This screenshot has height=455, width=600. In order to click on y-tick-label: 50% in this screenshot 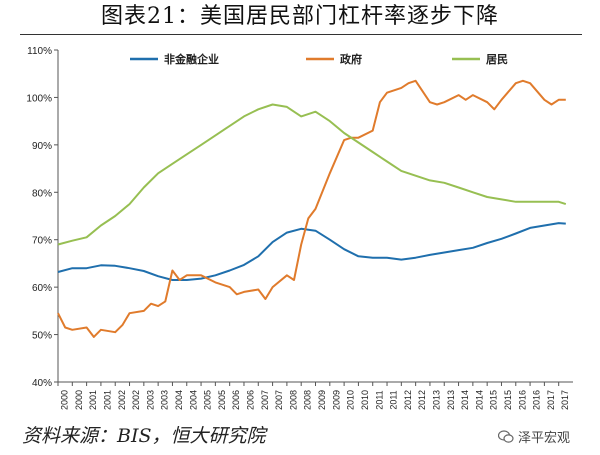, I will do `click(42, 336)`.